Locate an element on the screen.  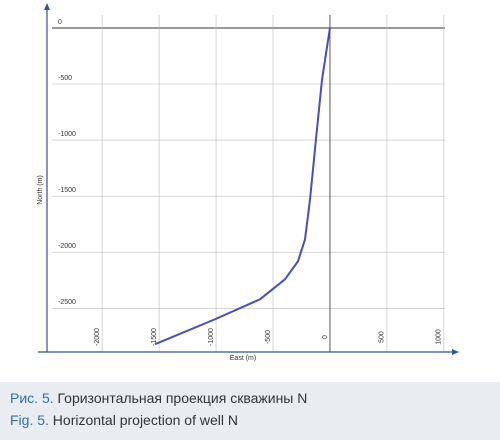
x-tick-label: -1500 is located at coordinates (154, 337).